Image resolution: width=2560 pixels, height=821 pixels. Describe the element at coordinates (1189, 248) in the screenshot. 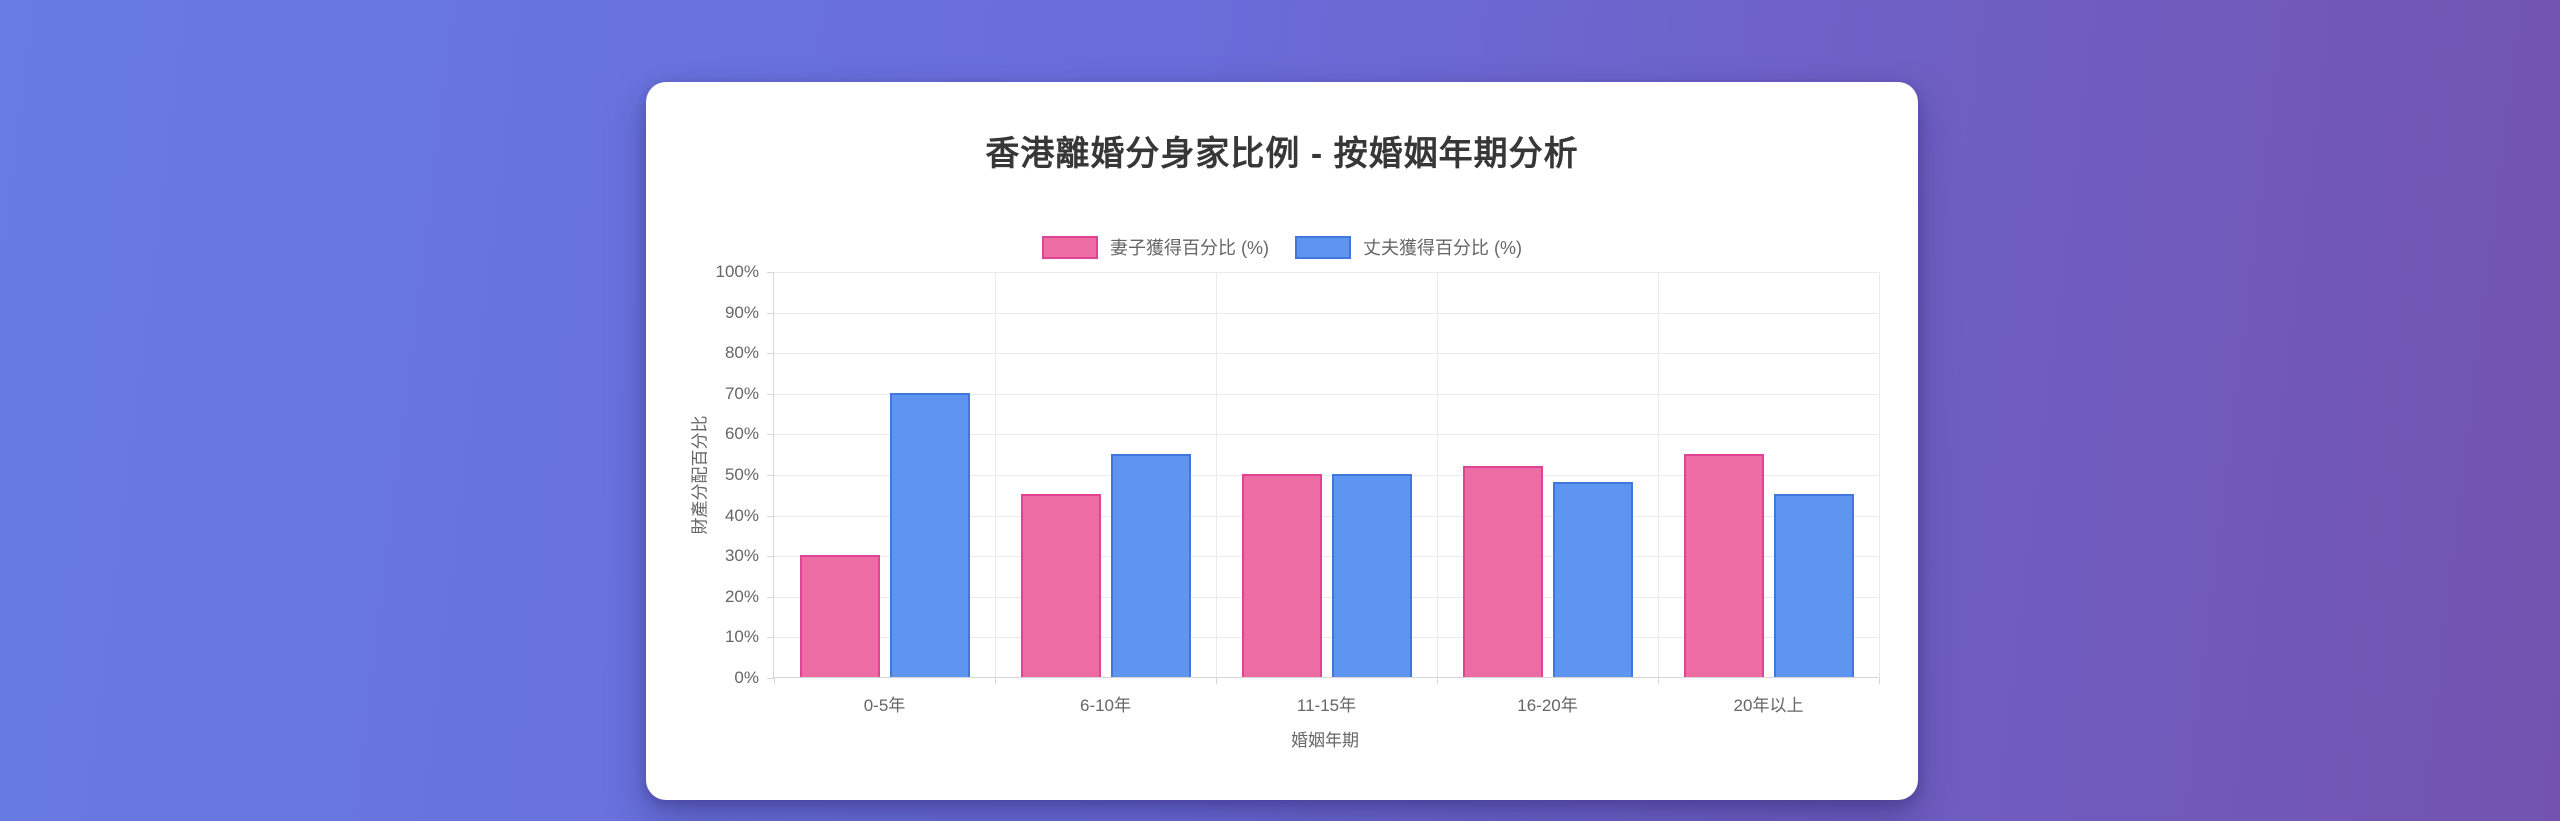

I see `legend-label: 妻子獲得百分比 (%)` at that location.